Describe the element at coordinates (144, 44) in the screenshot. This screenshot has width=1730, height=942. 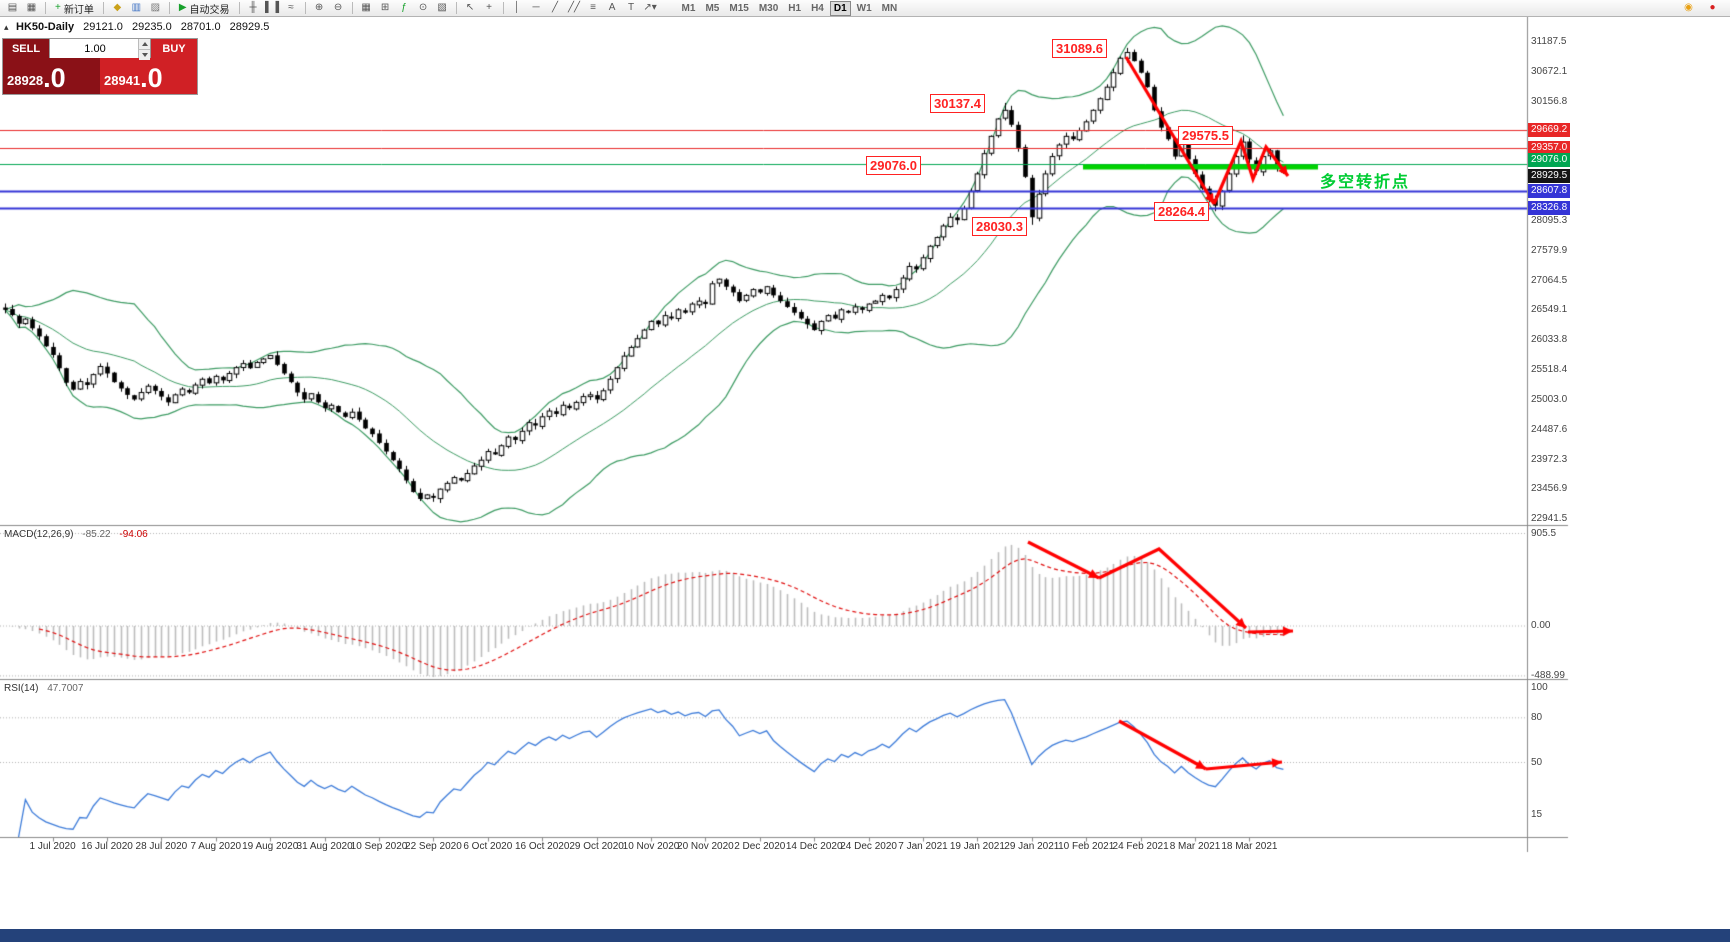
I see `volume-increase-button` at that location.